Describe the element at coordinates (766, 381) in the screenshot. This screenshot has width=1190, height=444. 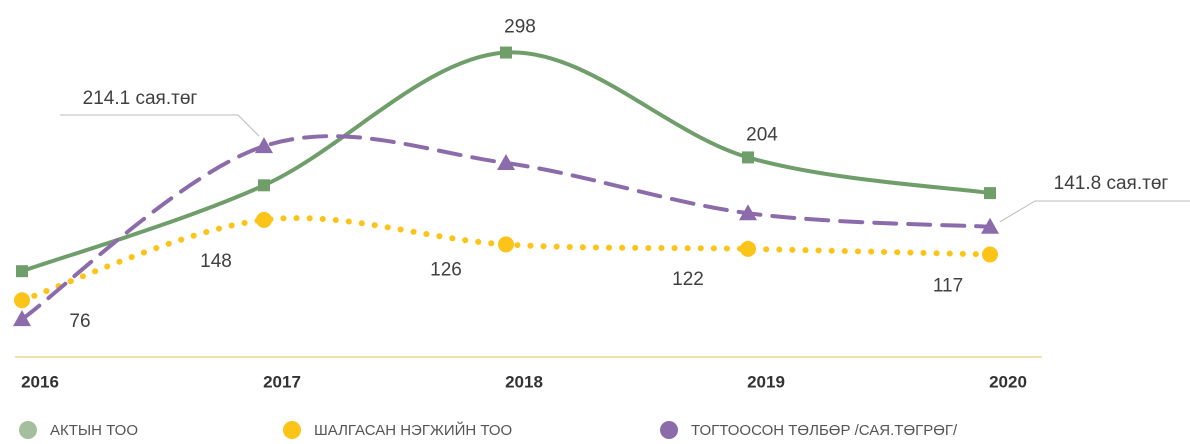
I see `x-tick-label: 2019` at that location.